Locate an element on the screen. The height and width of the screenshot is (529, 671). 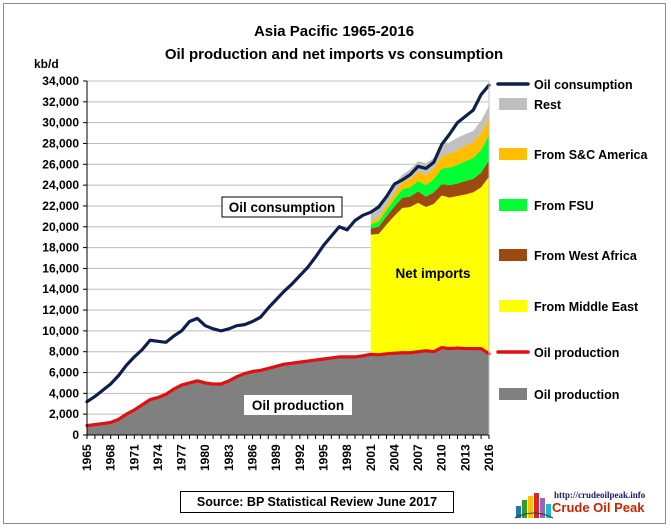
x-tick-label: 1998 is located at coordinates (347, 457).